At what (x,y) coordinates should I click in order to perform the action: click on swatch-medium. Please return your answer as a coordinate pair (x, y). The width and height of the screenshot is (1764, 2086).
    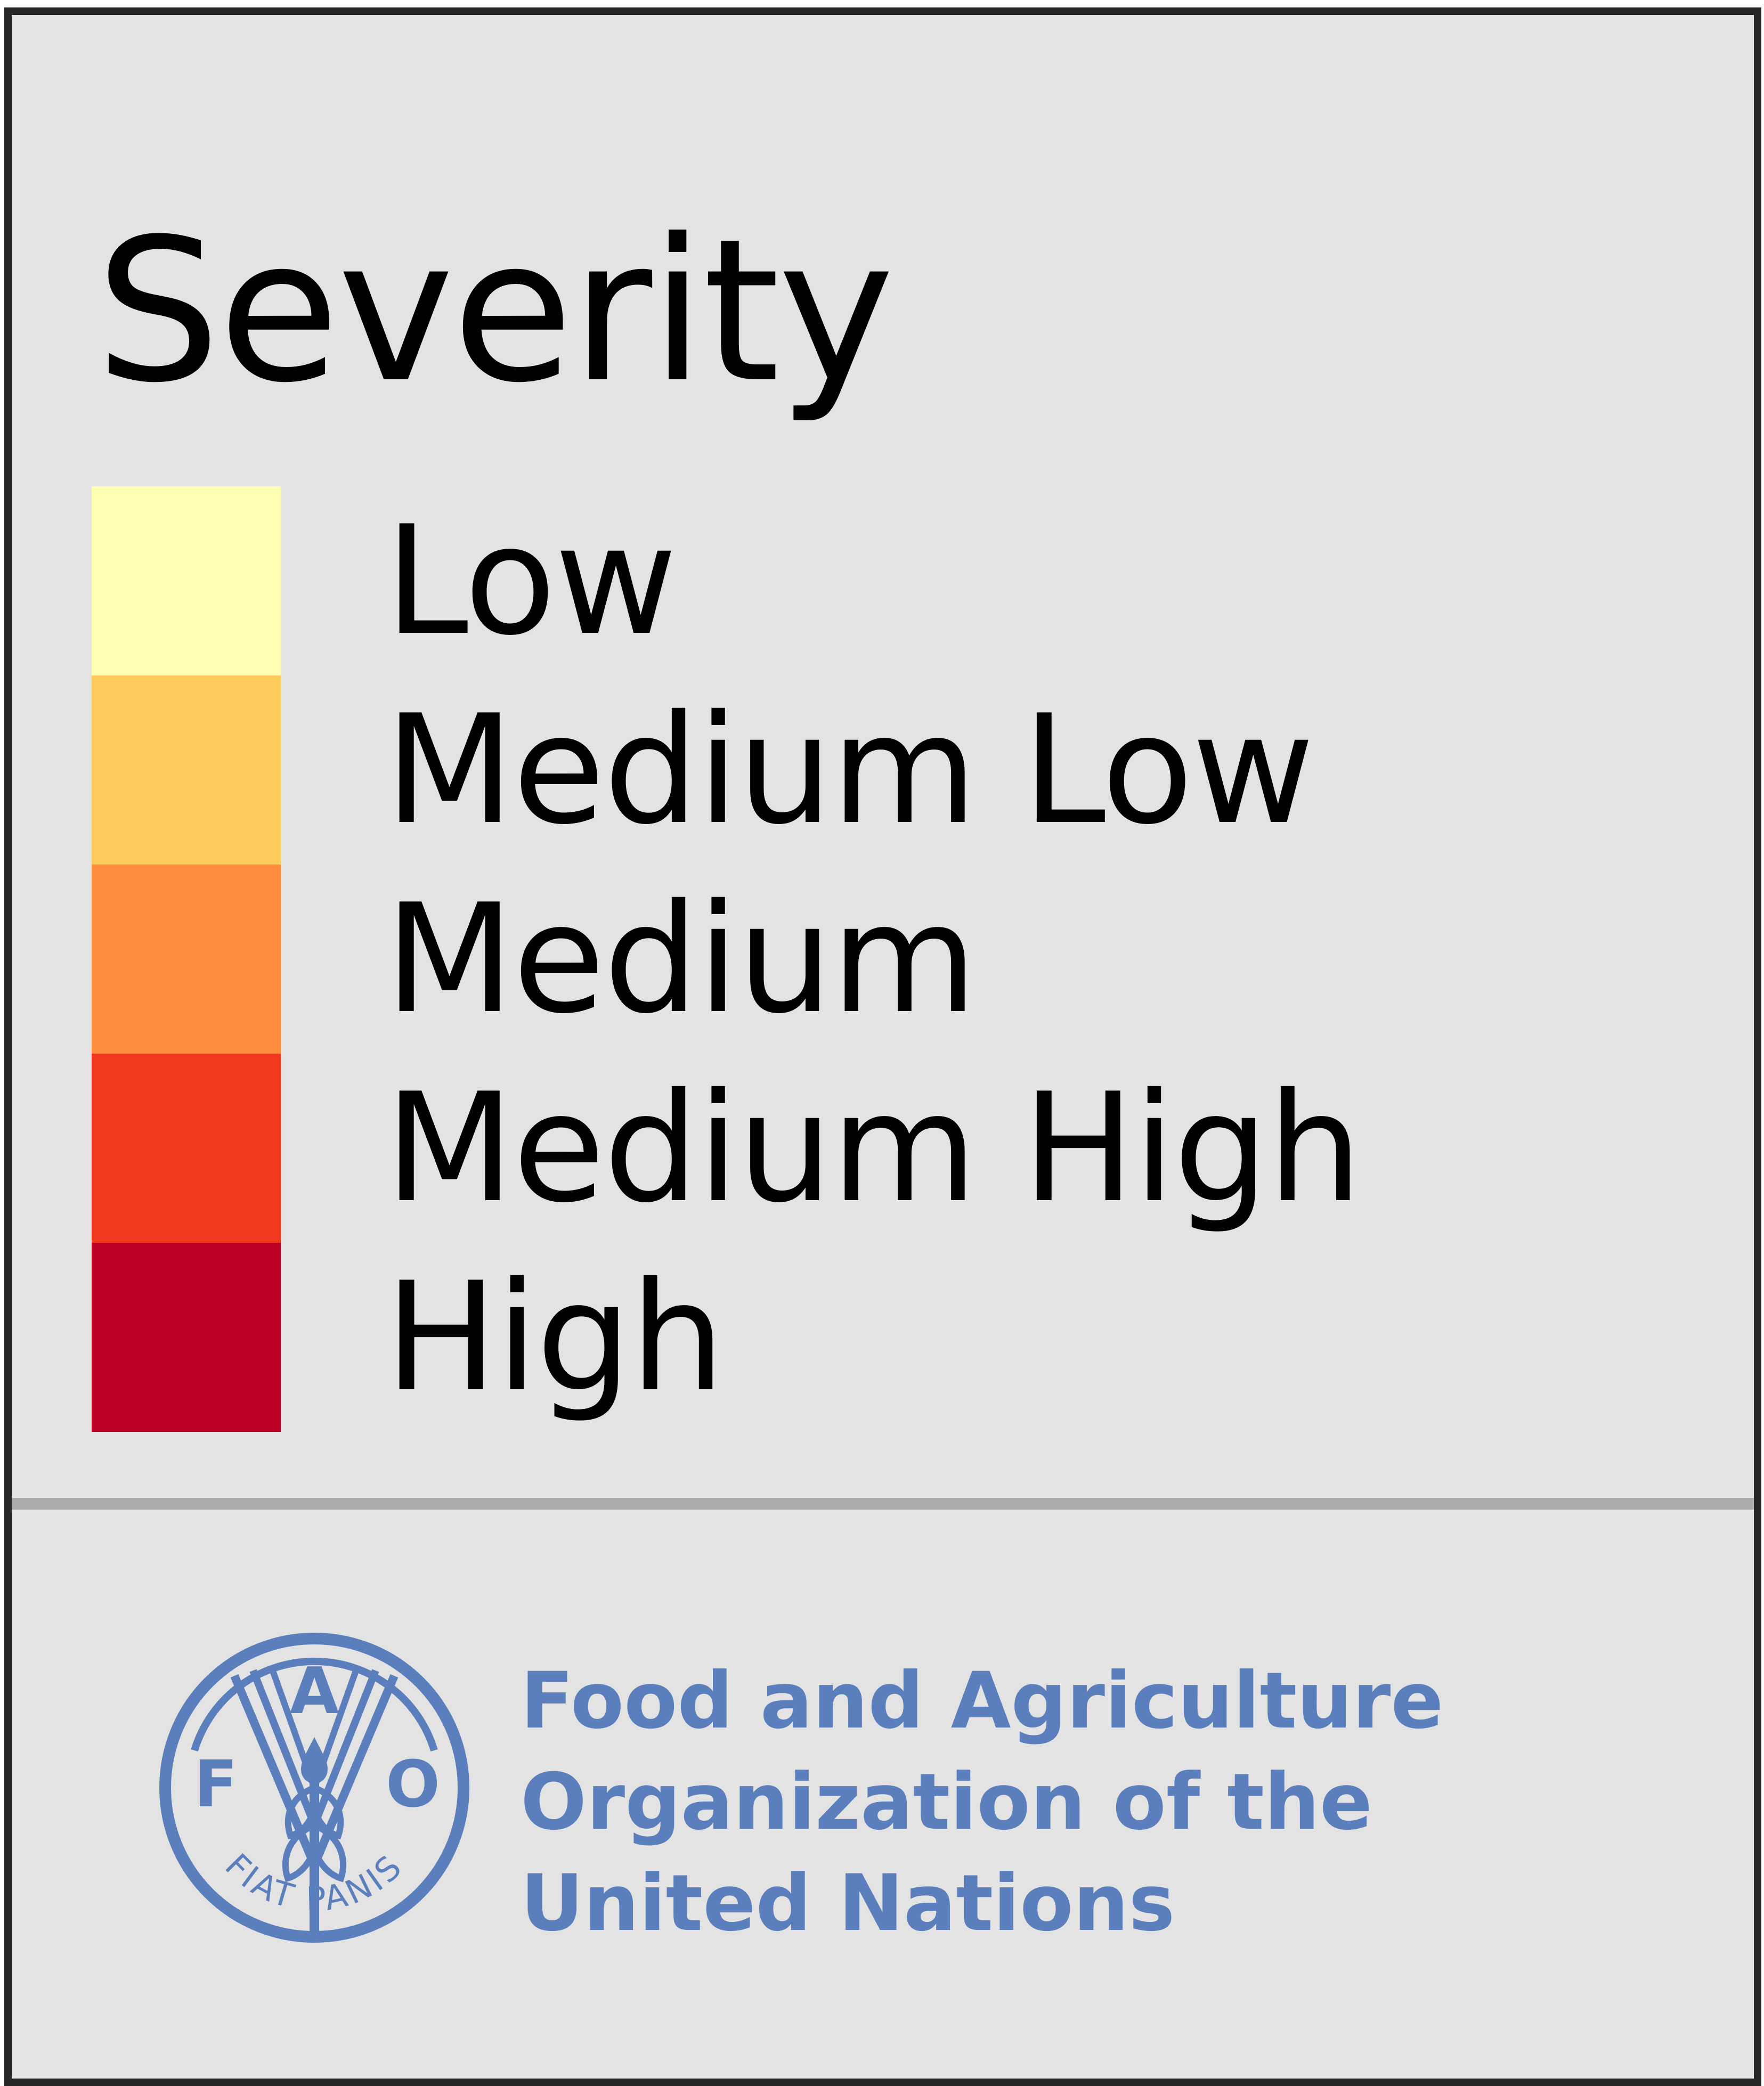
    Looking at the image, I should click on (187, 959).